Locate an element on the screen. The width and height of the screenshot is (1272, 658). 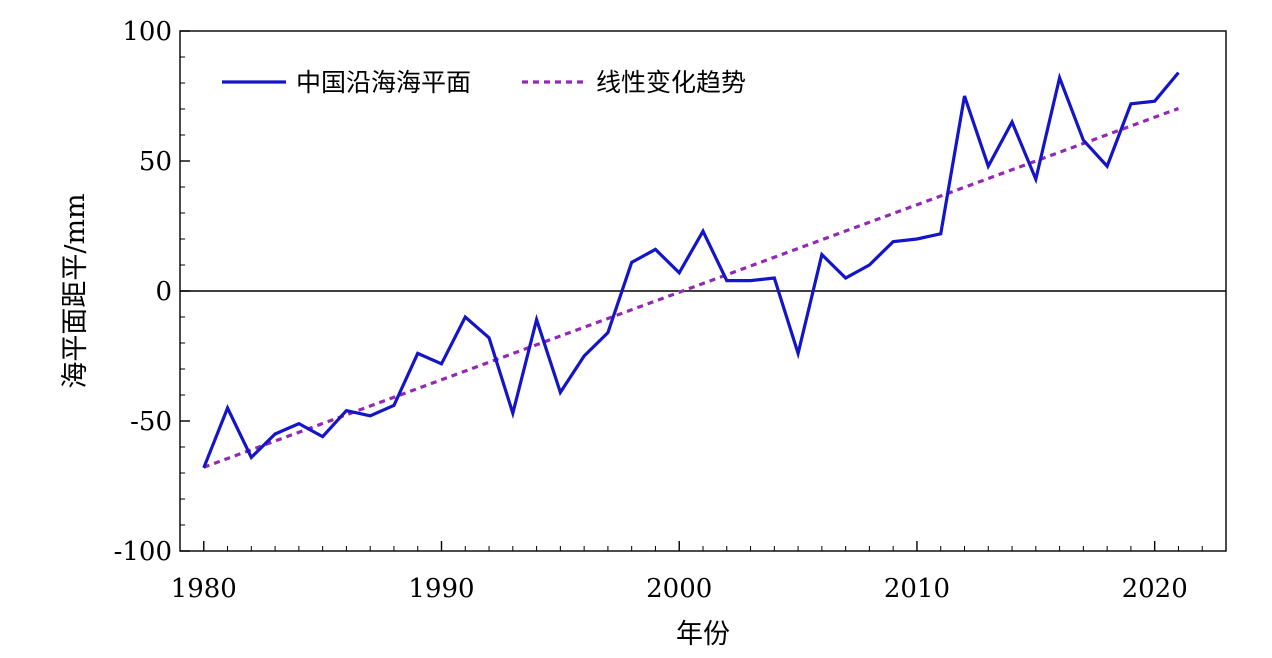
y-tick-label: 100 is located at coordinates (147, 32).